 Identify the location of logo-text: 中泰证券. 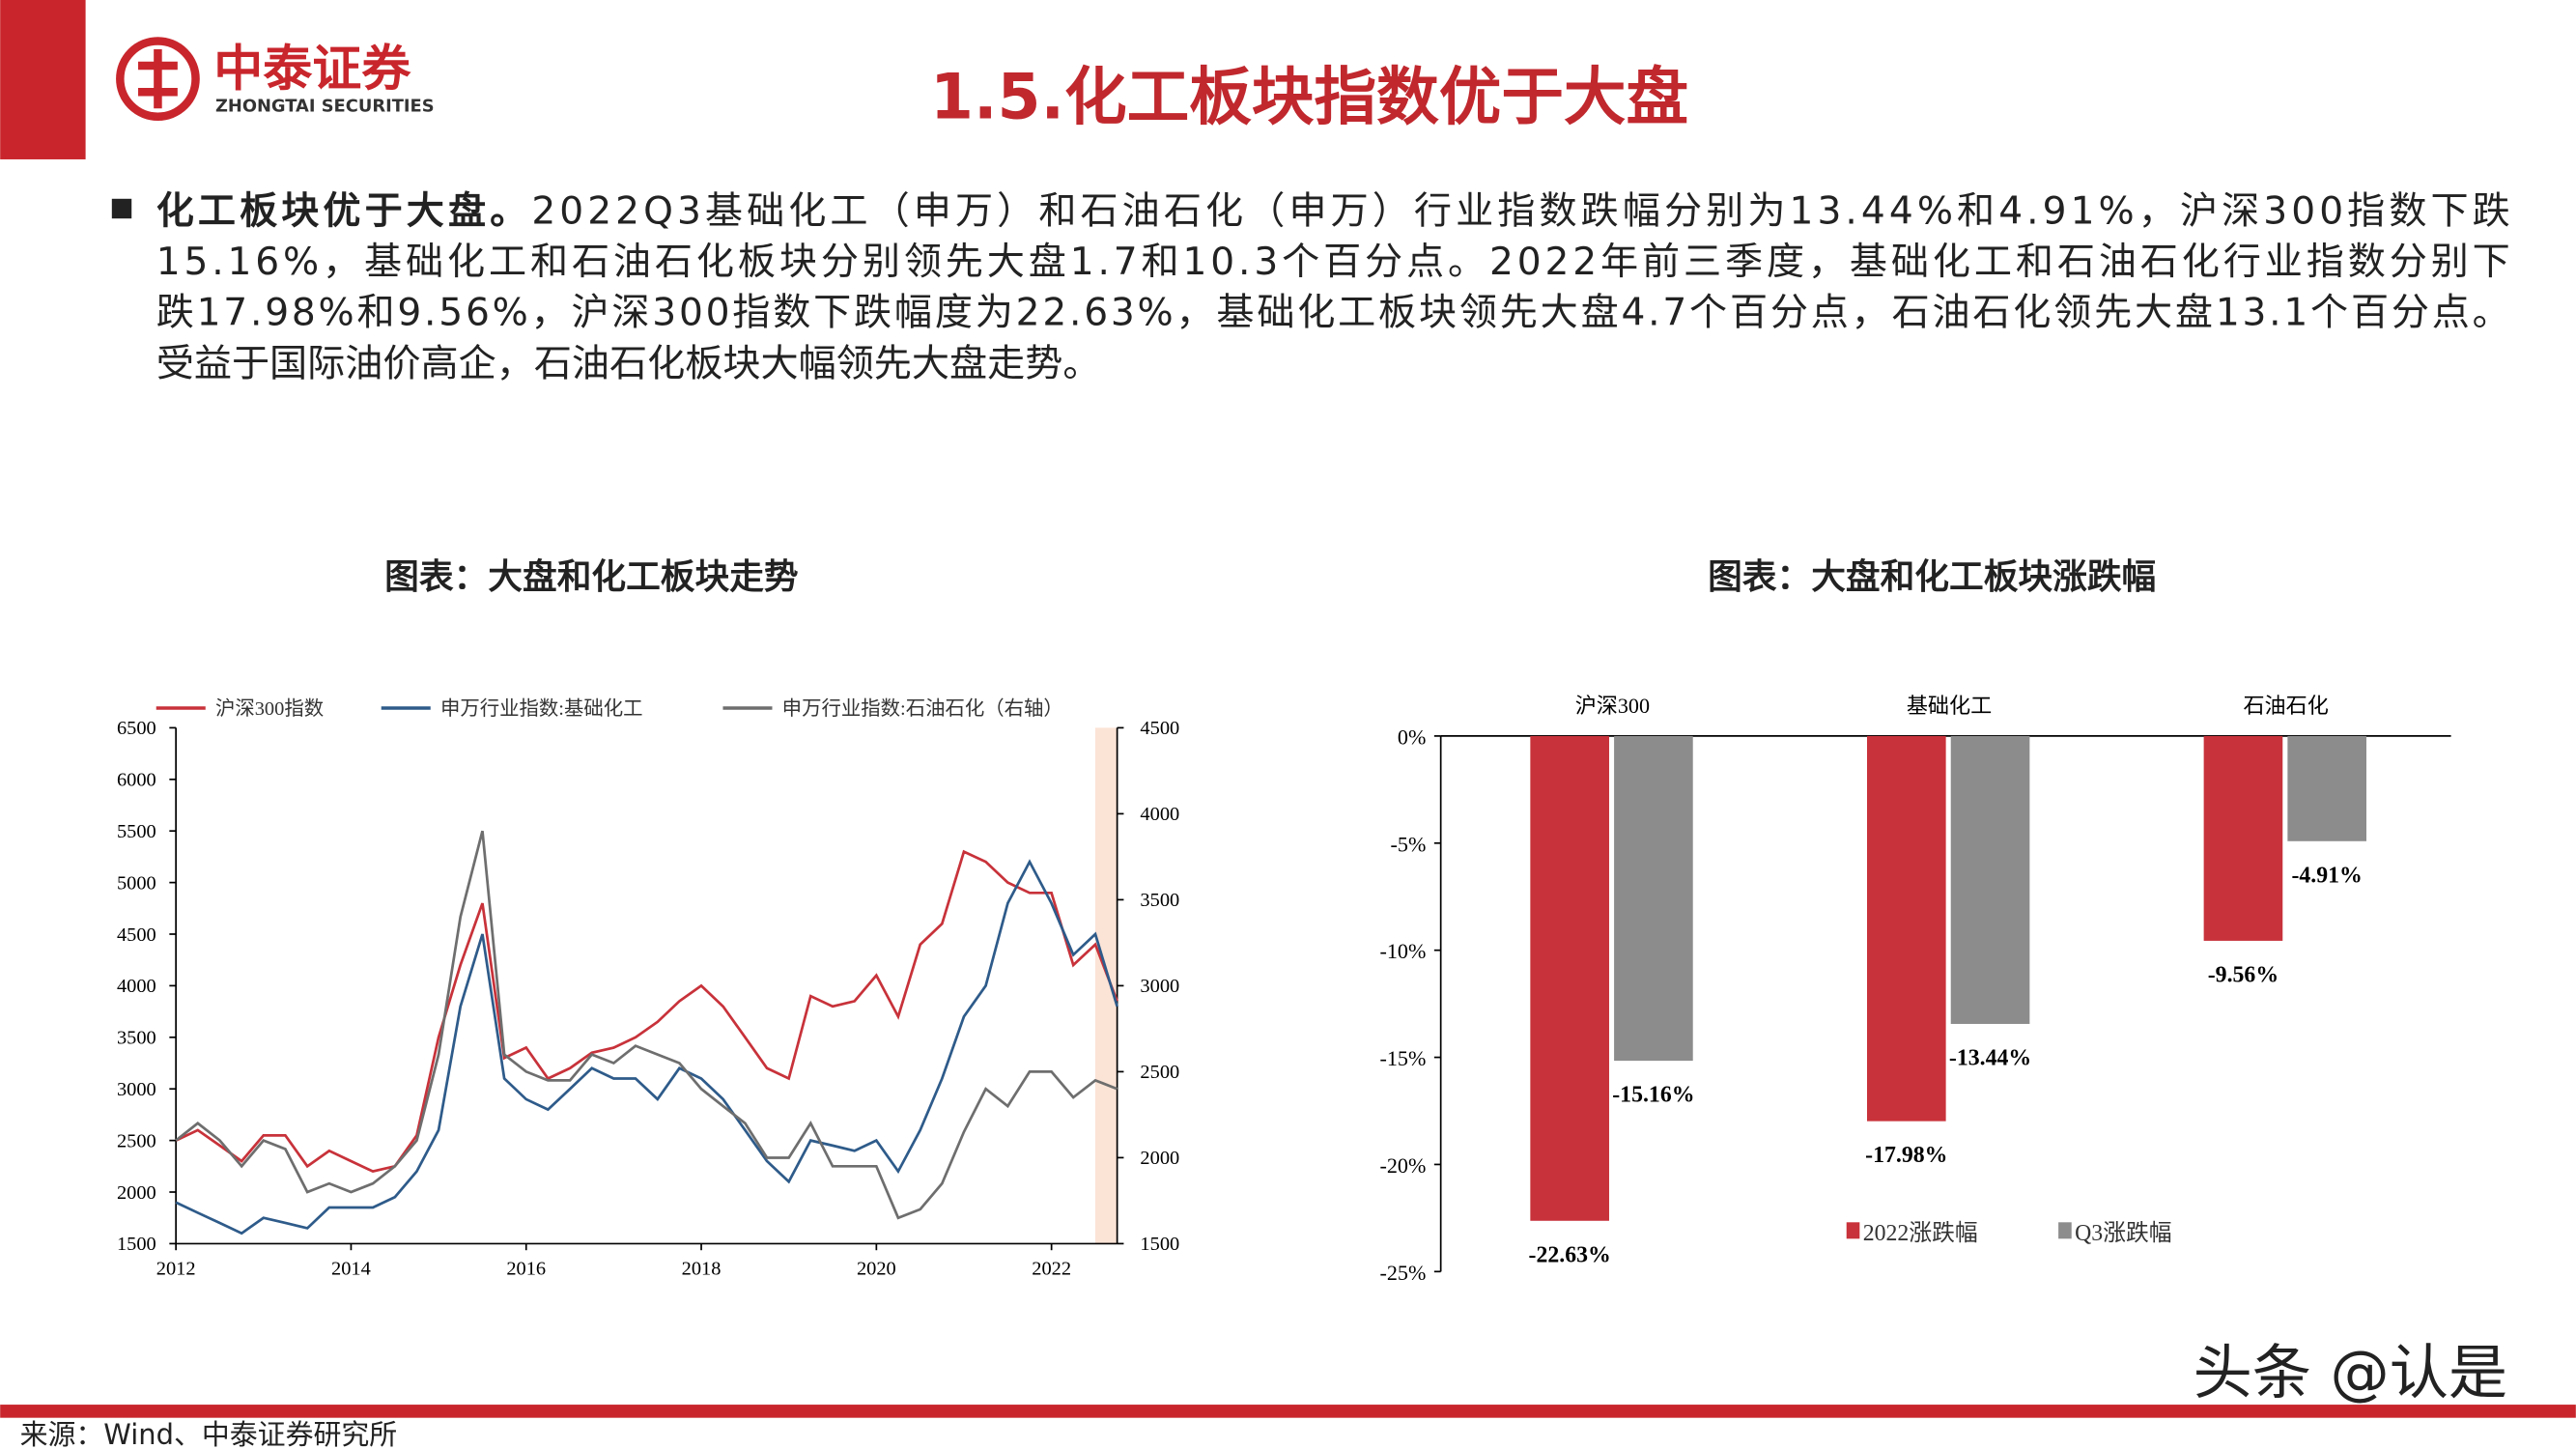
(312, 69).